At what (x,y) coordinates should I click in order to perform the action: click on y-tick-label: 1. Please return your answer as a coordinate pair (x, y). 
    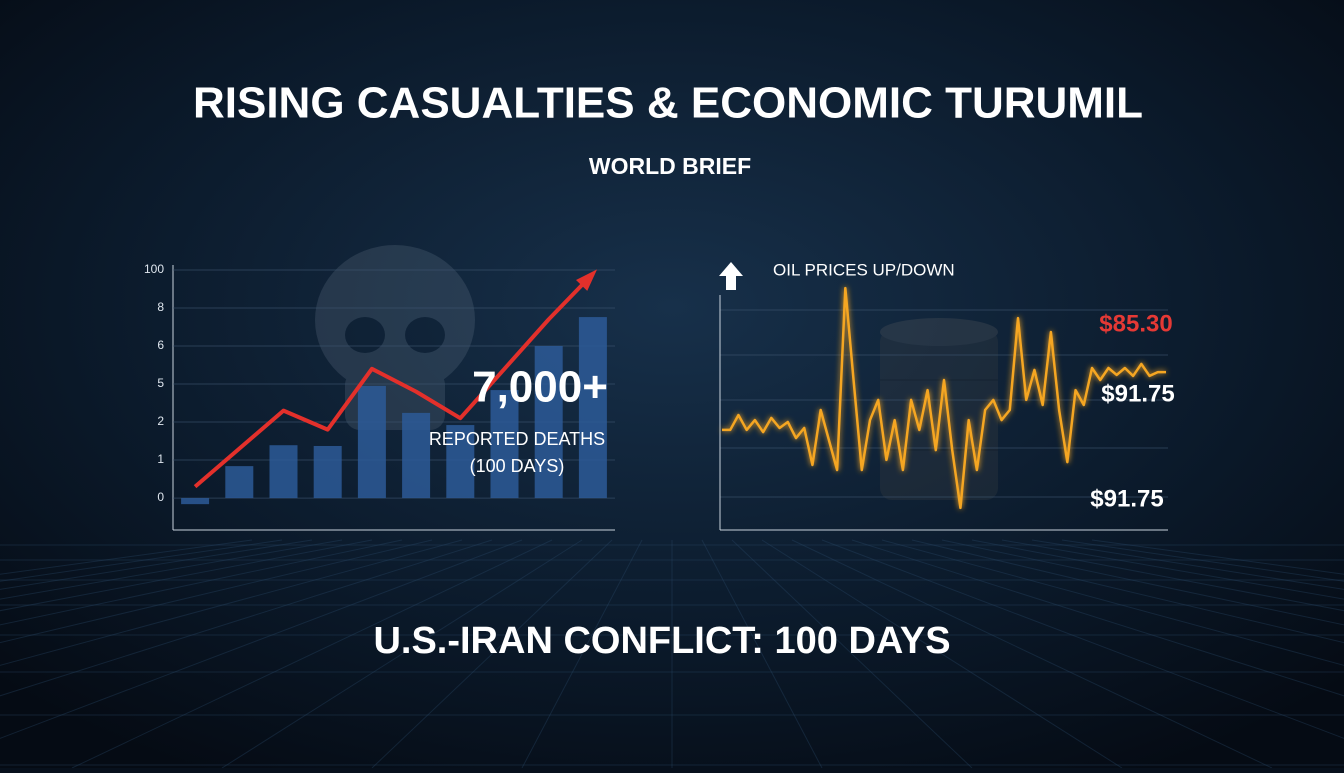
    Looking at the image, I should click on (160, 459).